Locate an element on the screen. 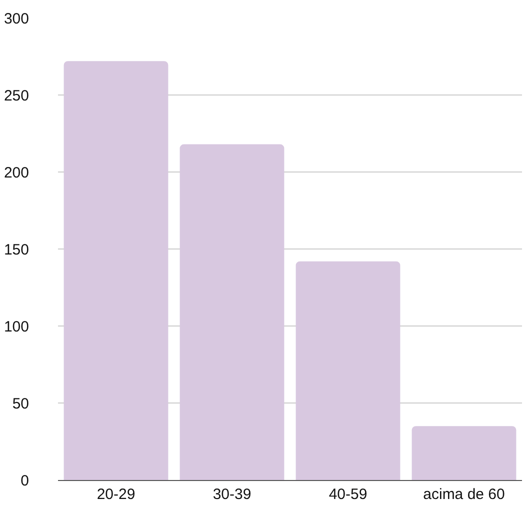 This screenshot has width=524, height=508. x-tick-label: acima de 60 is located at coordinates (464, 494).